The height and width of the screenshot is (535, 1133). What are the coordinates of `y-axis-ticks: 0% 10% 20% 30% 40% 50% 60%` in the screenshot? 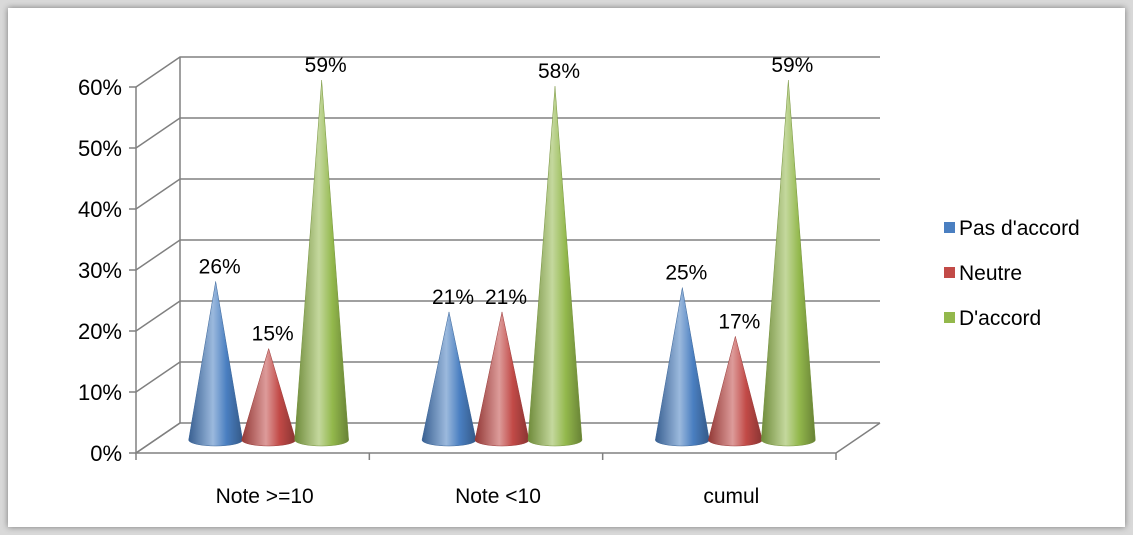 It's located at (107, 270).